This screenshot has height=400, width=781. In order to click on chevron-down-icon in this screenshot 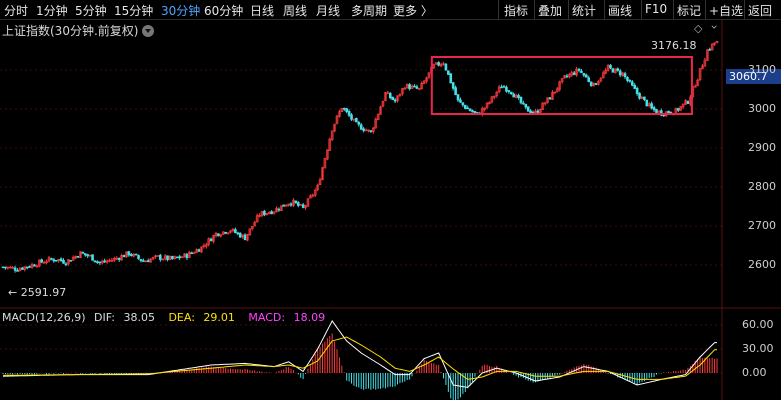, I will do `click(148, 31)`.